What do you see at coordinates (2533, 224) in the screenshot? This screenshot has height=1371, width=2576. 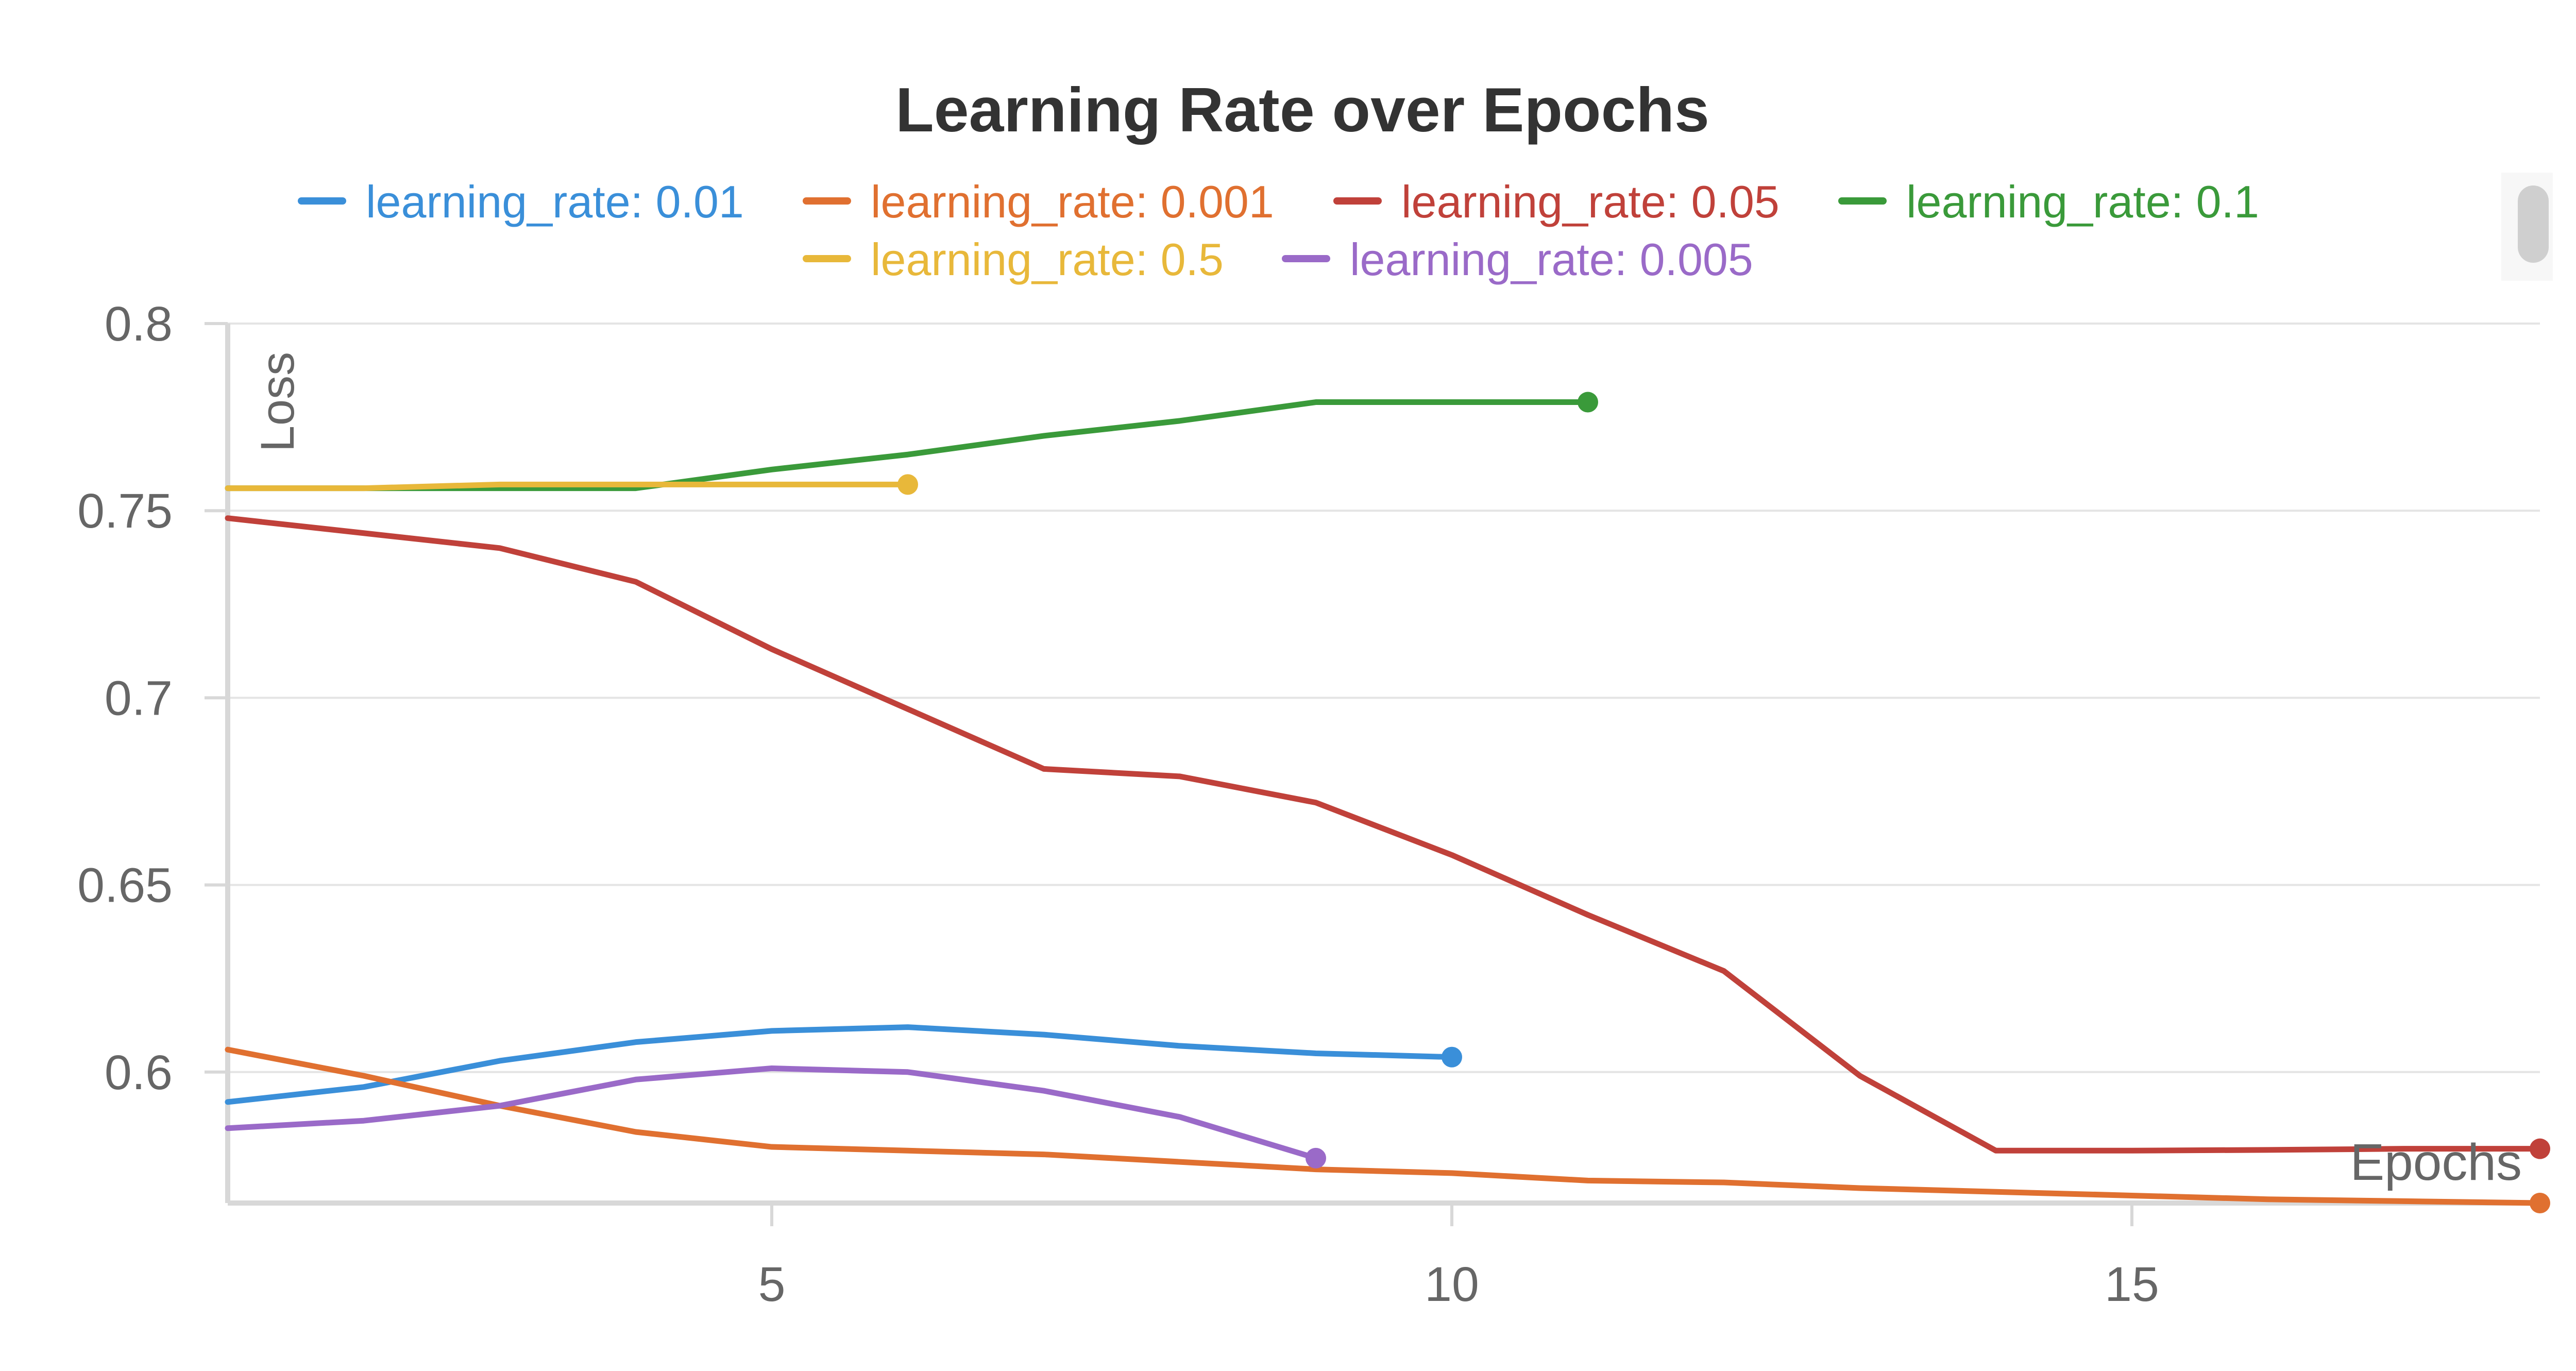 I see `legend-scrollbar-thumb` at bounding box center [2533, 224].